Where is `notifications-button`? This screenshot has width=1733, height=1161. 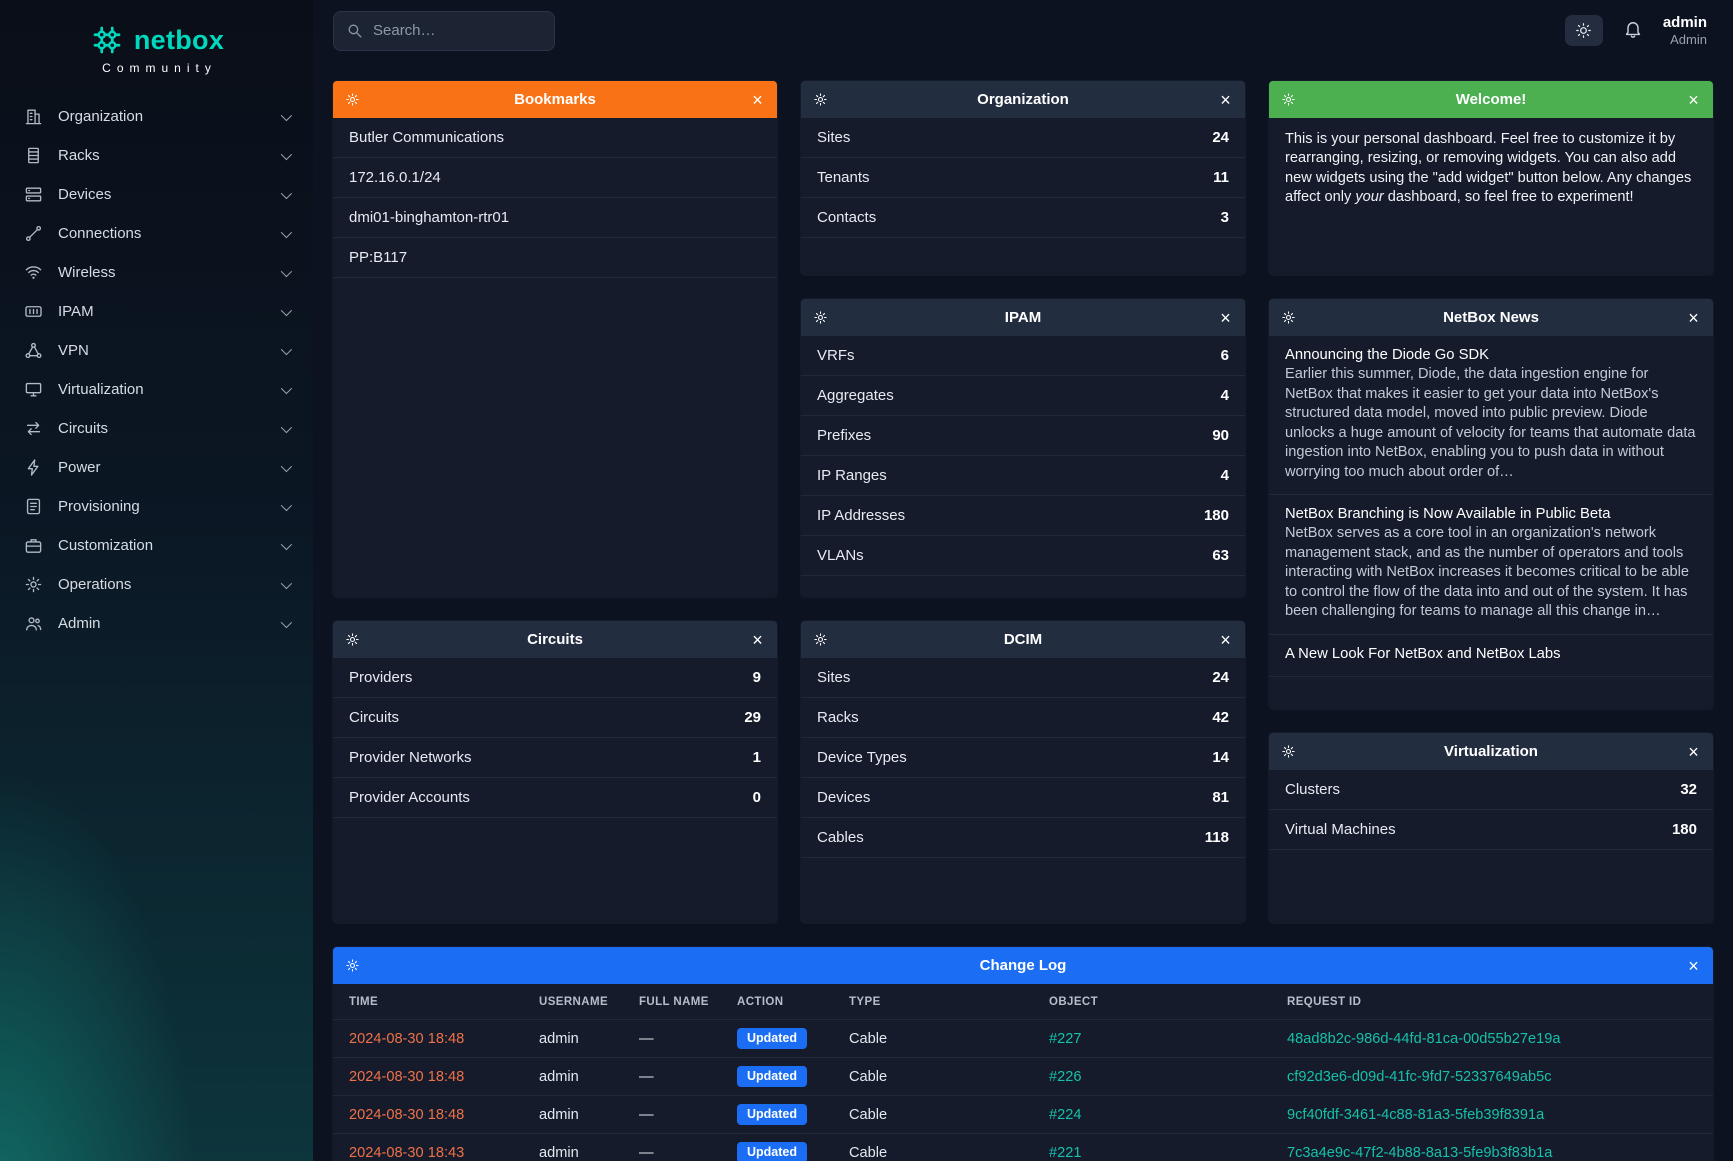 notifications-button is located at coordinates (1633, 30).